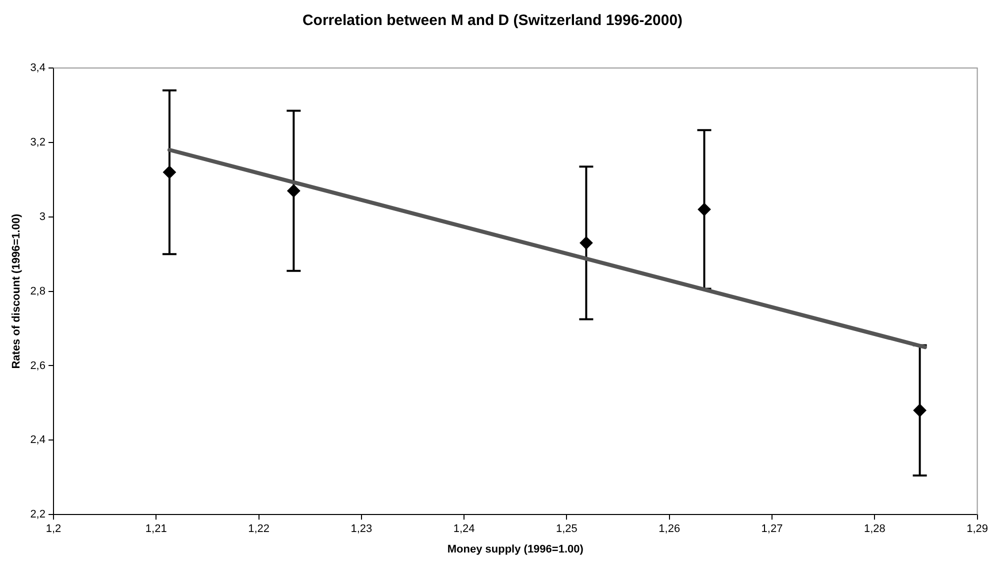 The width and height of the screenshot is (991, 566). I want to click on x-tick-label: 1,23, so click(361, 529).